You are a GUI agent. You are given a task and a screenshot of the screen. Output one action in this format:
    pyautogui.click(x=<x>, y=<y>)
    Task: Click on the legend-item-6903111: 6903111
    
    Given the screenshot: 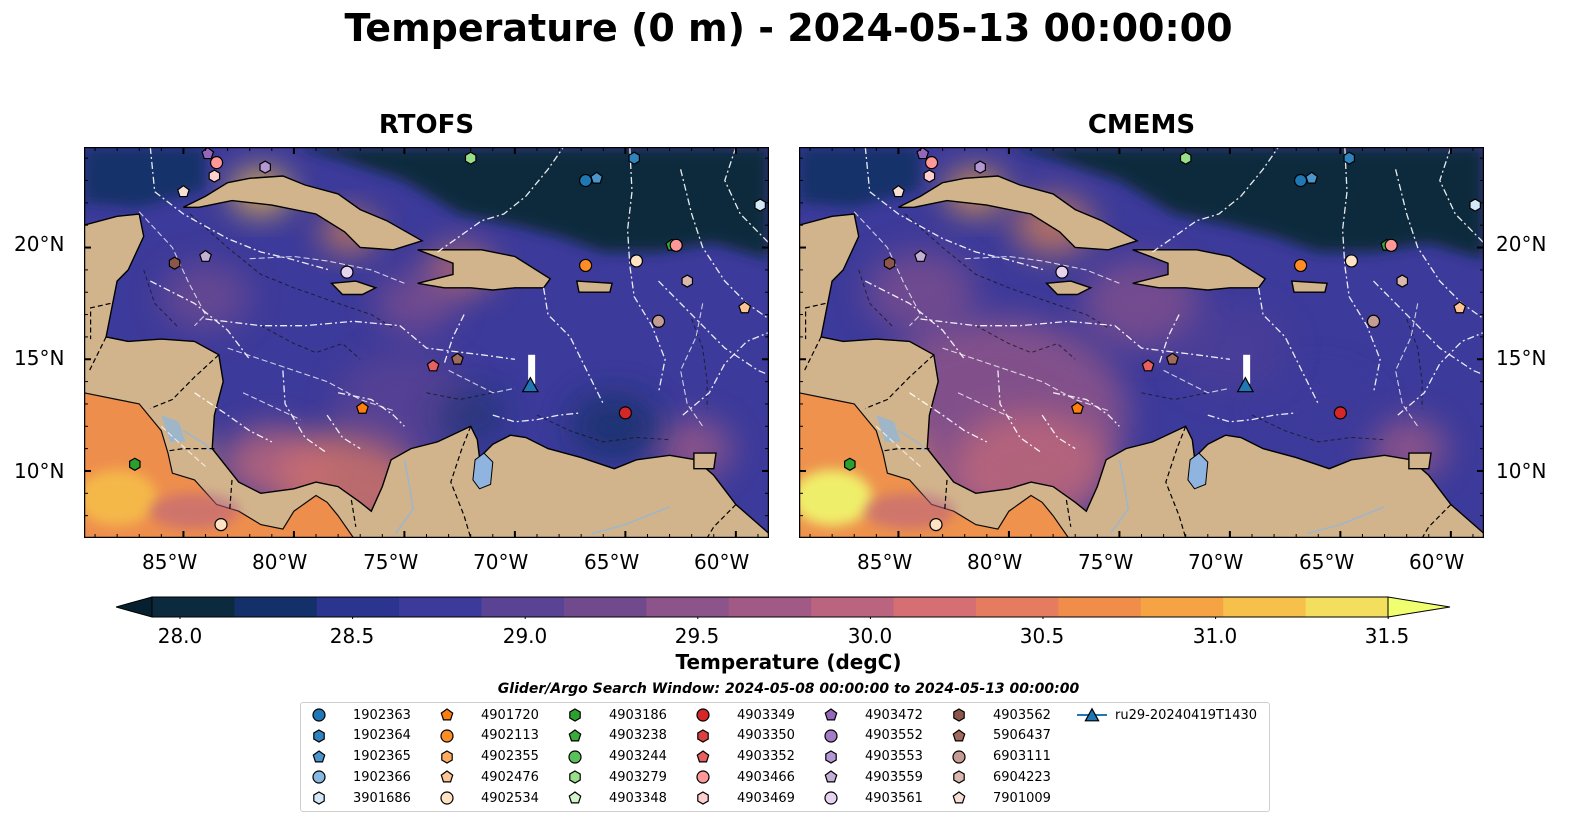 What is the action you would take?
    pyautogui.click(x=1000, y=757)
    